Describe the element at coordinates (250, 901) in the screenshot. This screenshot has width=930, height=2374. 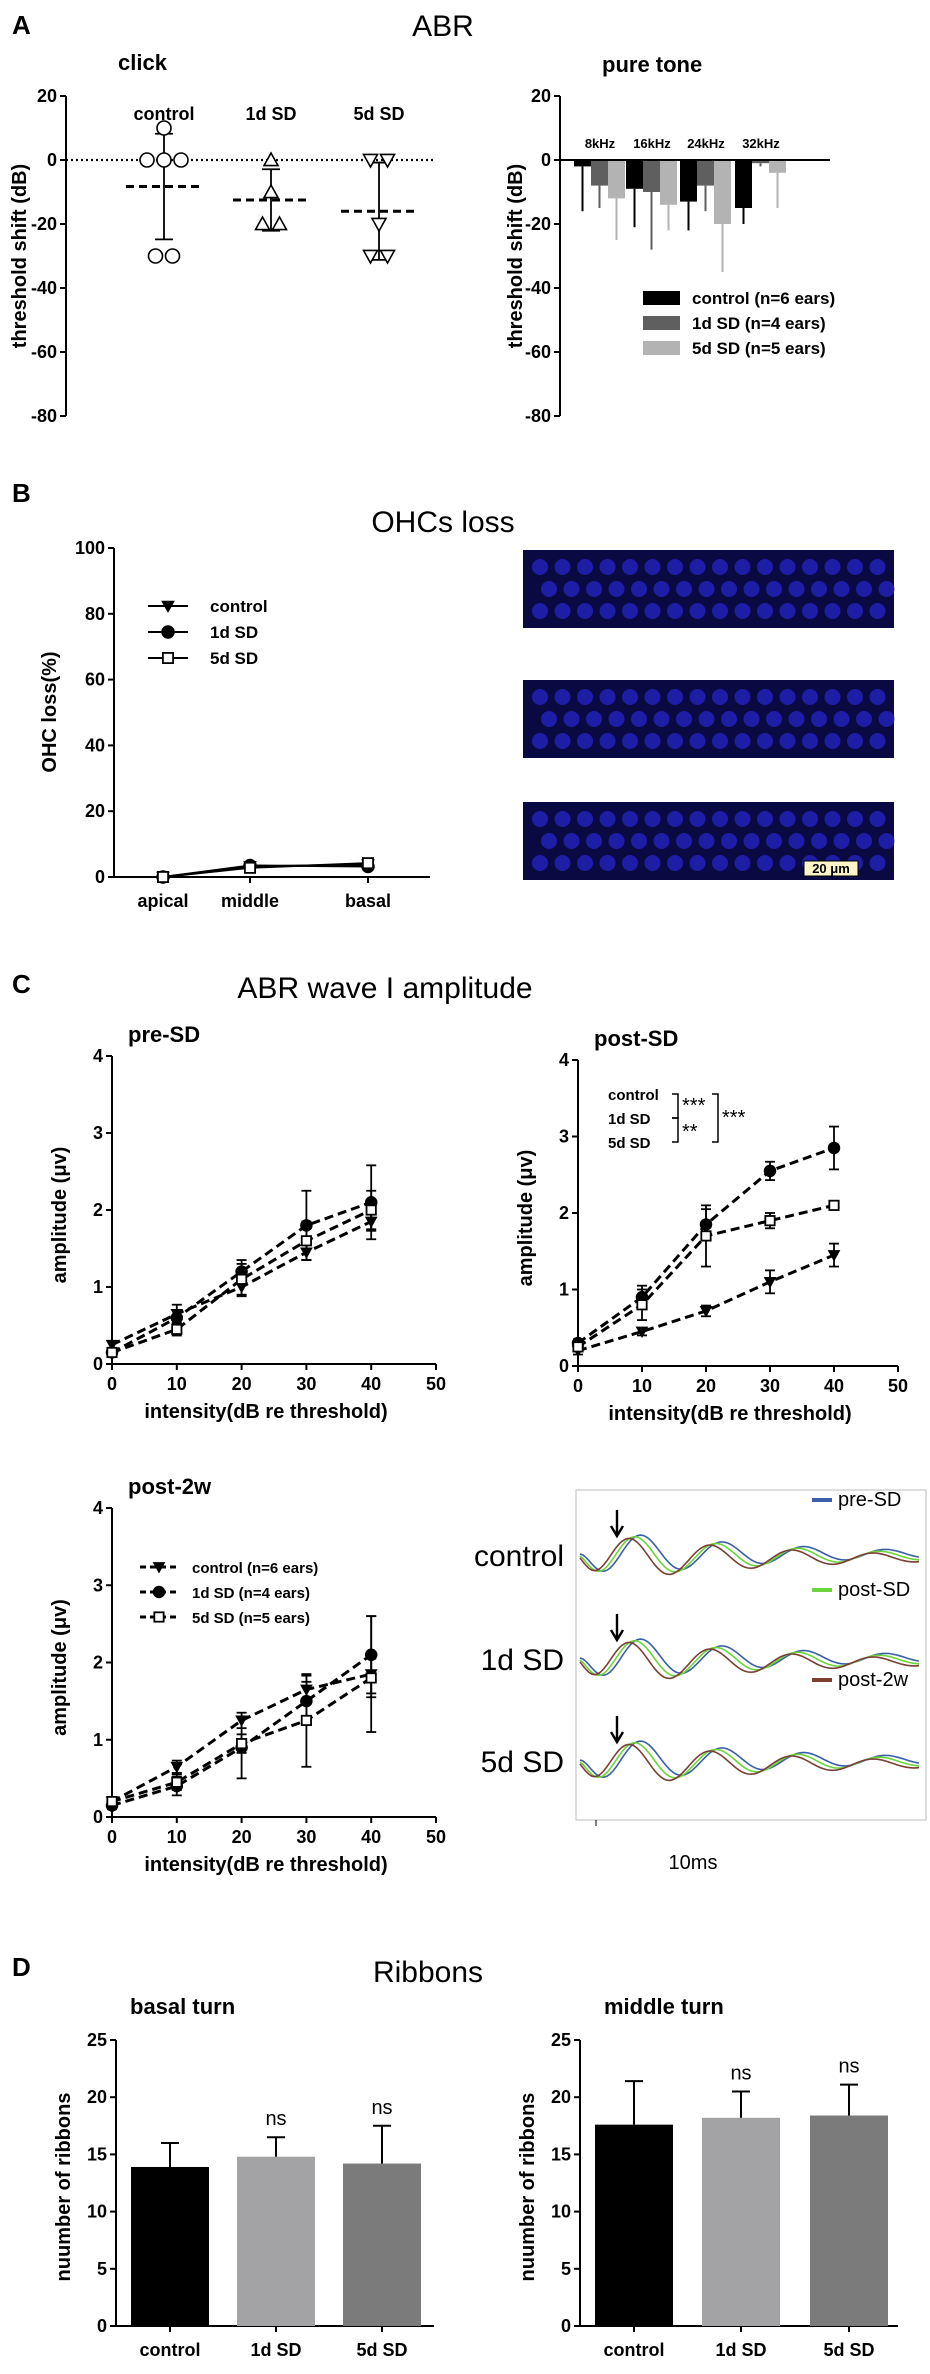
I see `ohc-x-tick-label: middle` at that location.